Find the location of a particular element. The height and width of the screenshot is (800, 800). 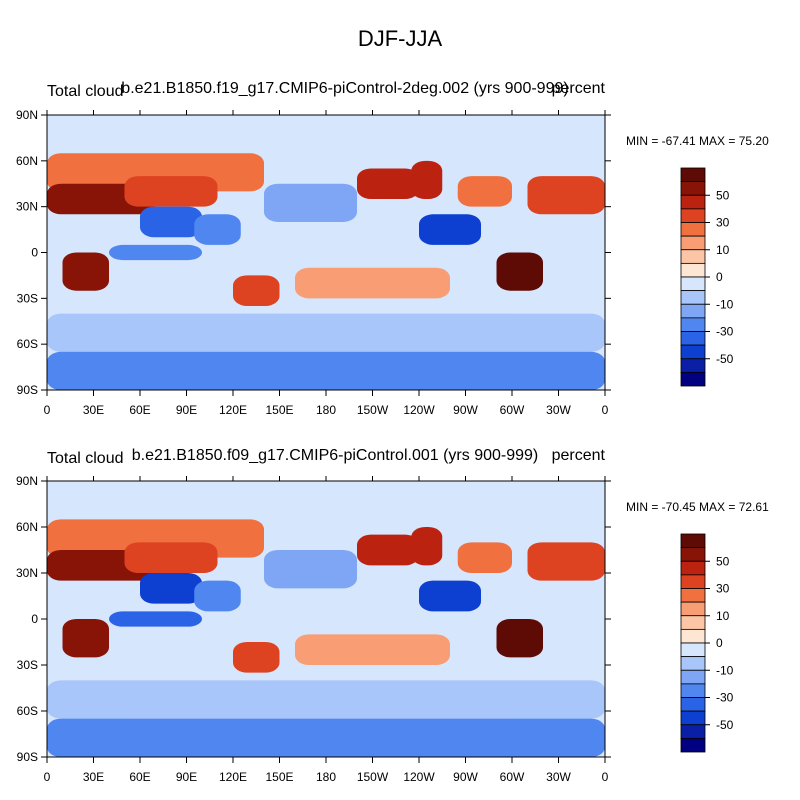

colorbar-label: 10 is located at coordinates (723, 250).